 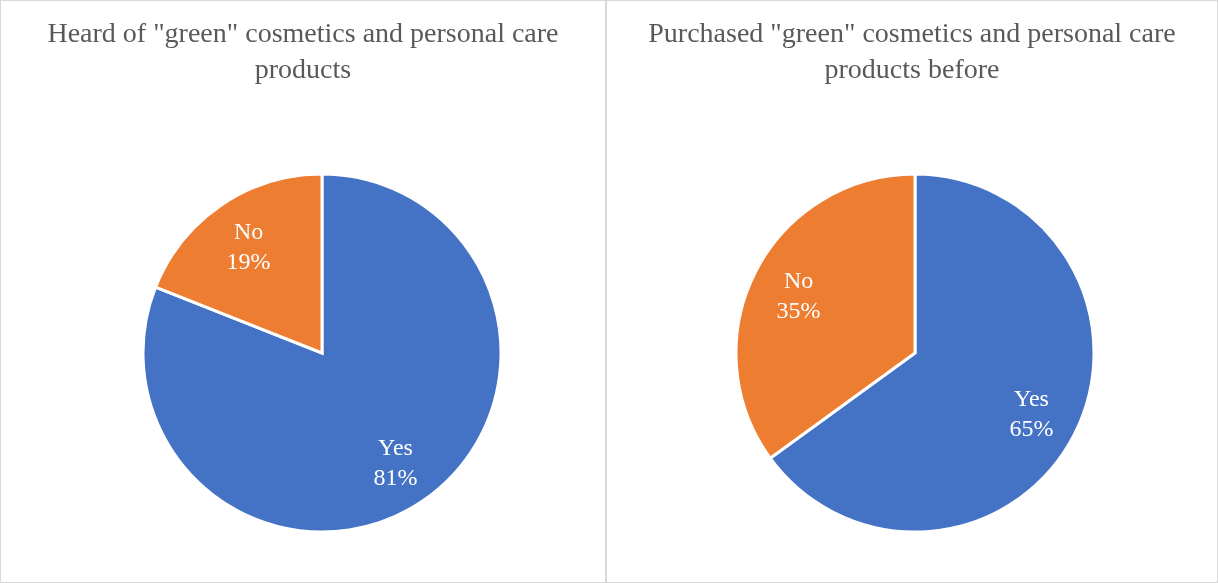 What do you see at coordinates (303, 51) in the screenshot?
I see `chart-title: Heard of "green" cosmetics and personal care products` at bounding box center [303, 51].